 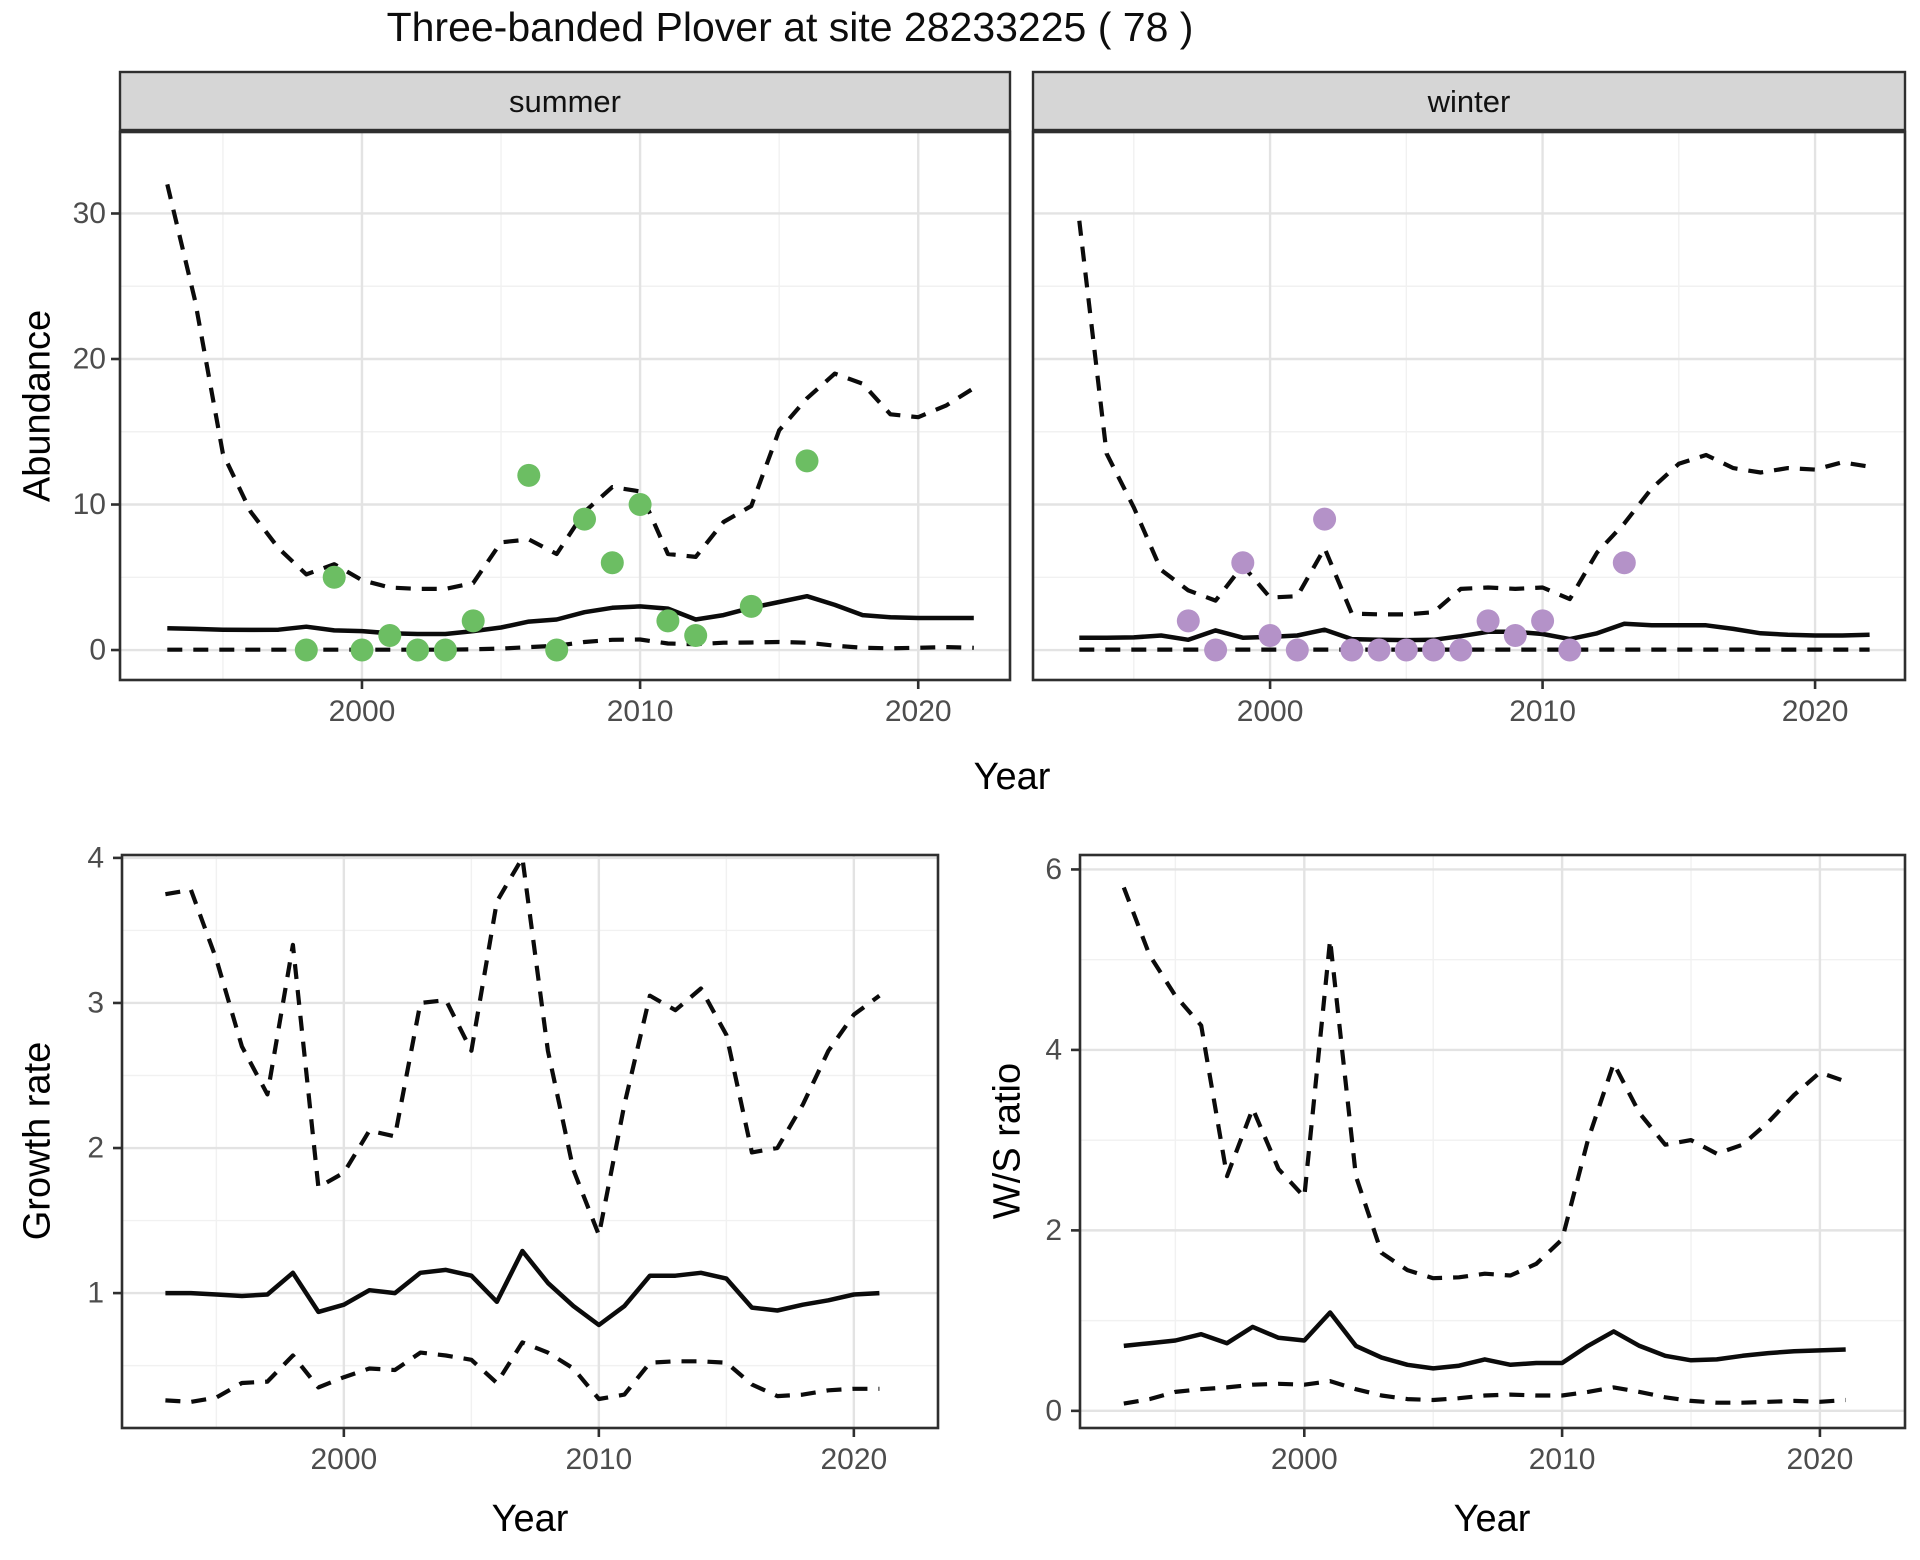 What do you see at coordinates (1053, 869) in the screenshot?
I see `y-tick-label: 6` at bounding box center [1053, 869].